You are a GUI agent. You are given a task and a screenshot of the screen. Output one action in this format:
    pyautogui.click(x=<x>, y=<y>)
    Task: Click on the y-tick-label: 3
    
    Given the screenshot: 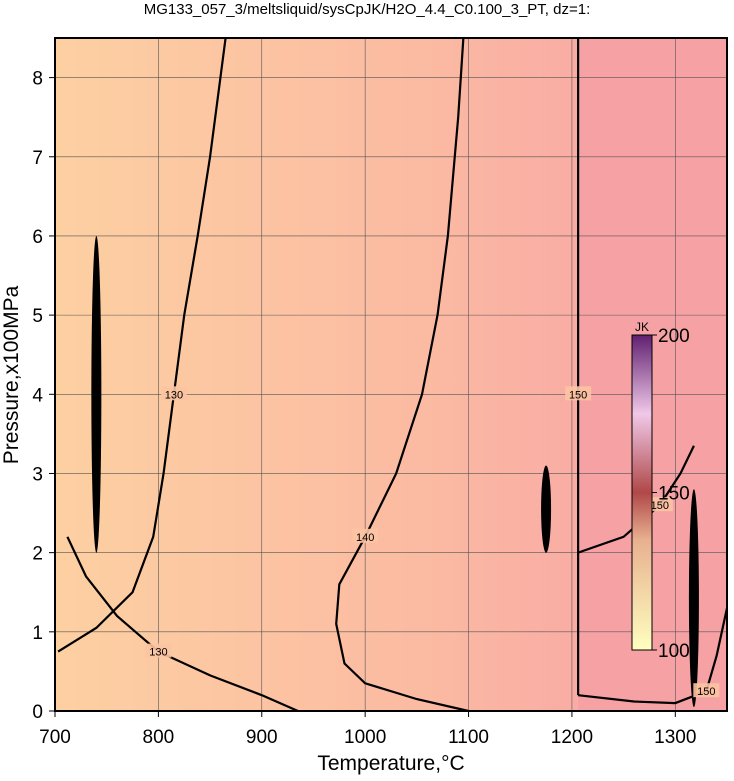 What is the action you would take?
    pyautogui.click(x=37, y=474)
    